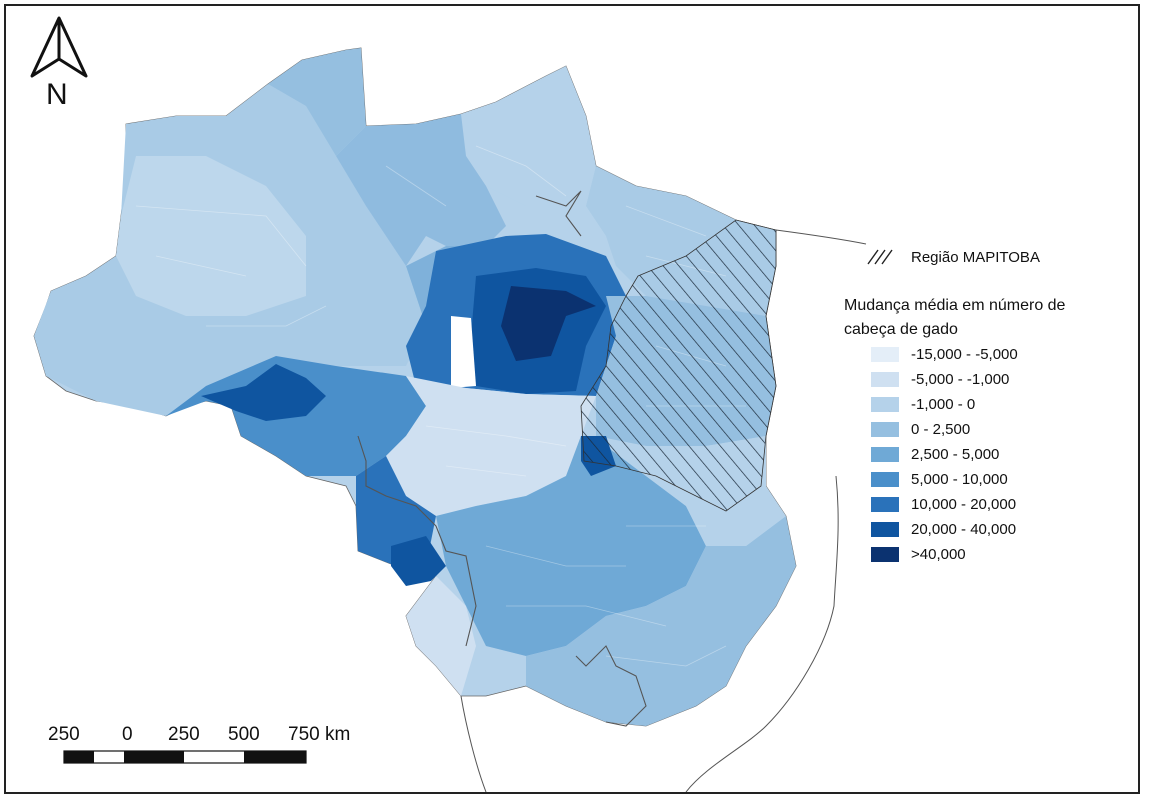 Image resolution: width=1152 pixels, height=800 pixels. I want to click on region-amapa, so click(528, 136).